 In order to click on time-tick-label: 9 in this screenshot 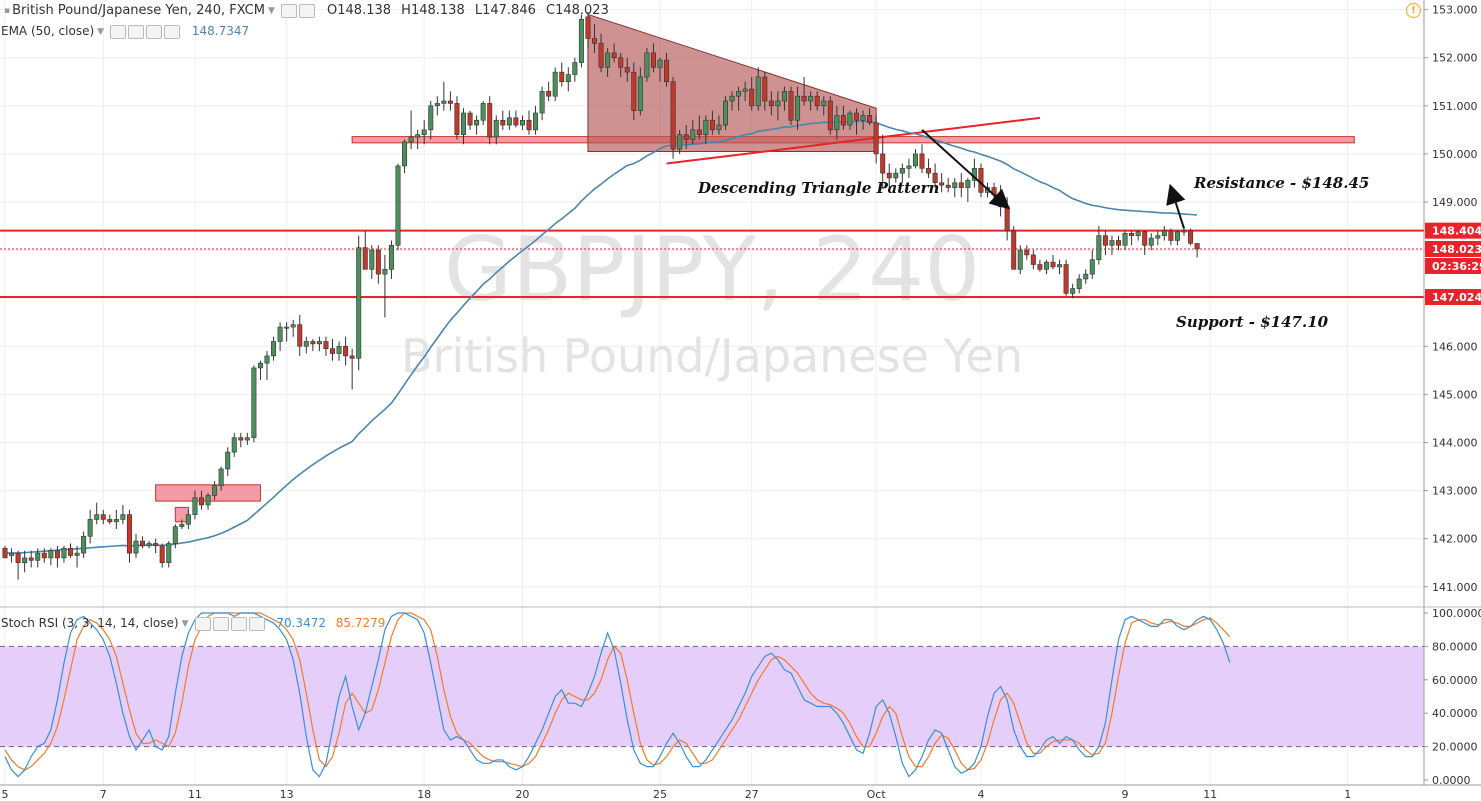, I will do `click(1125, 794)`.